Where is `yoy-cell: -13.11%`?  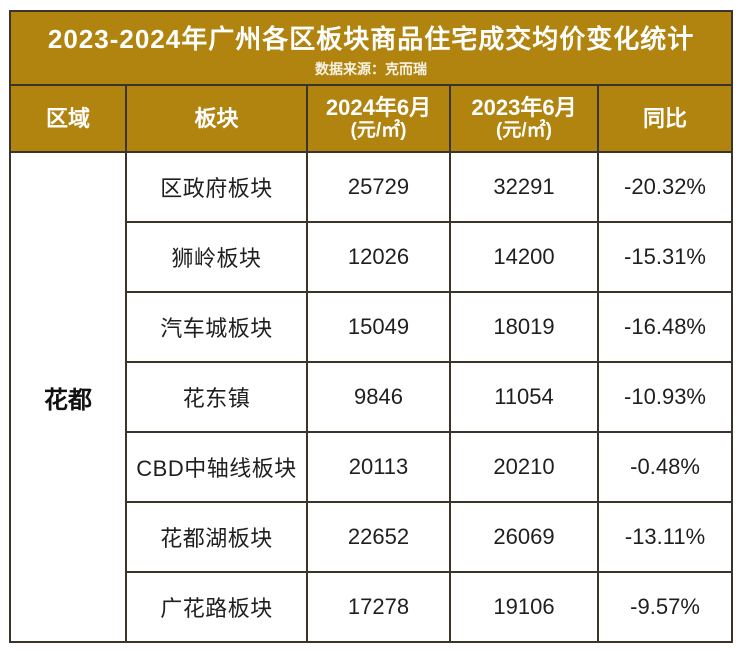 yoy-cell: -13.11% is located at coordinates (665, 537).